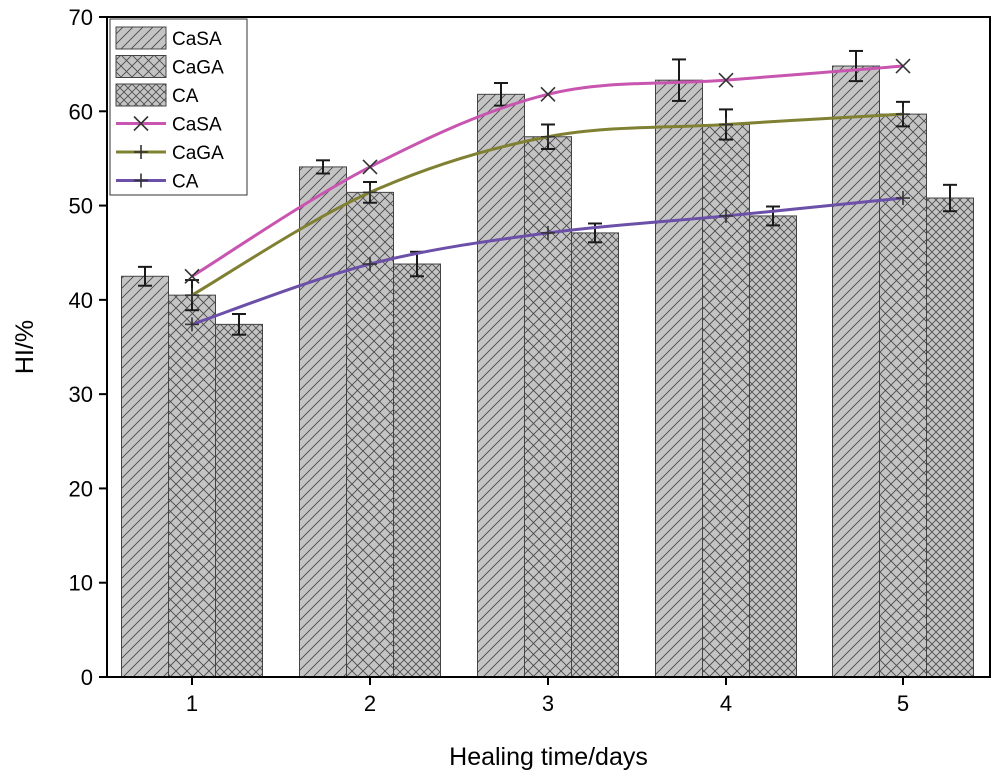  I want to click on x-tick-label: 1, so click(192, 703).